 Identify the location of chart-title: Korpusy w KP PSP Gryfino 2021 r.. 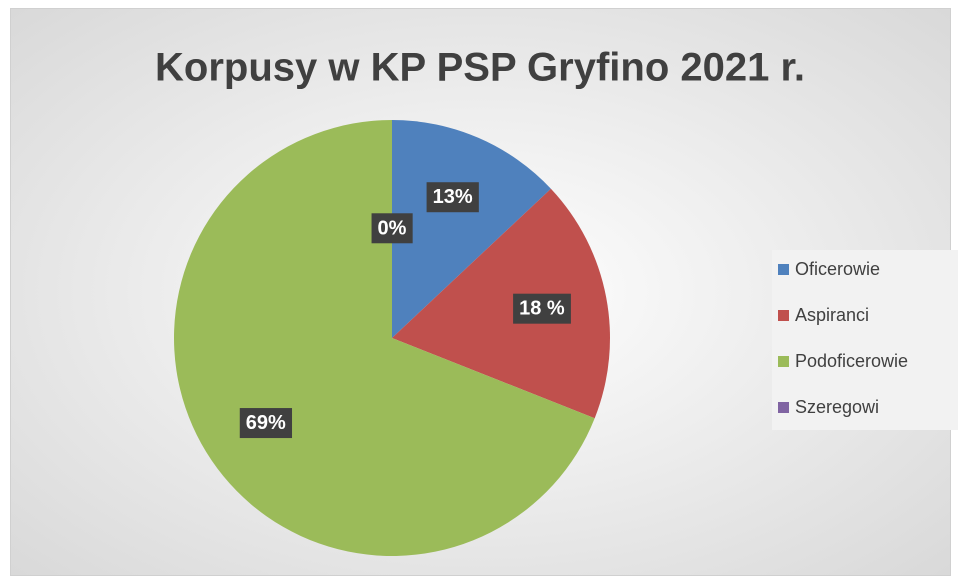
(480, 68).